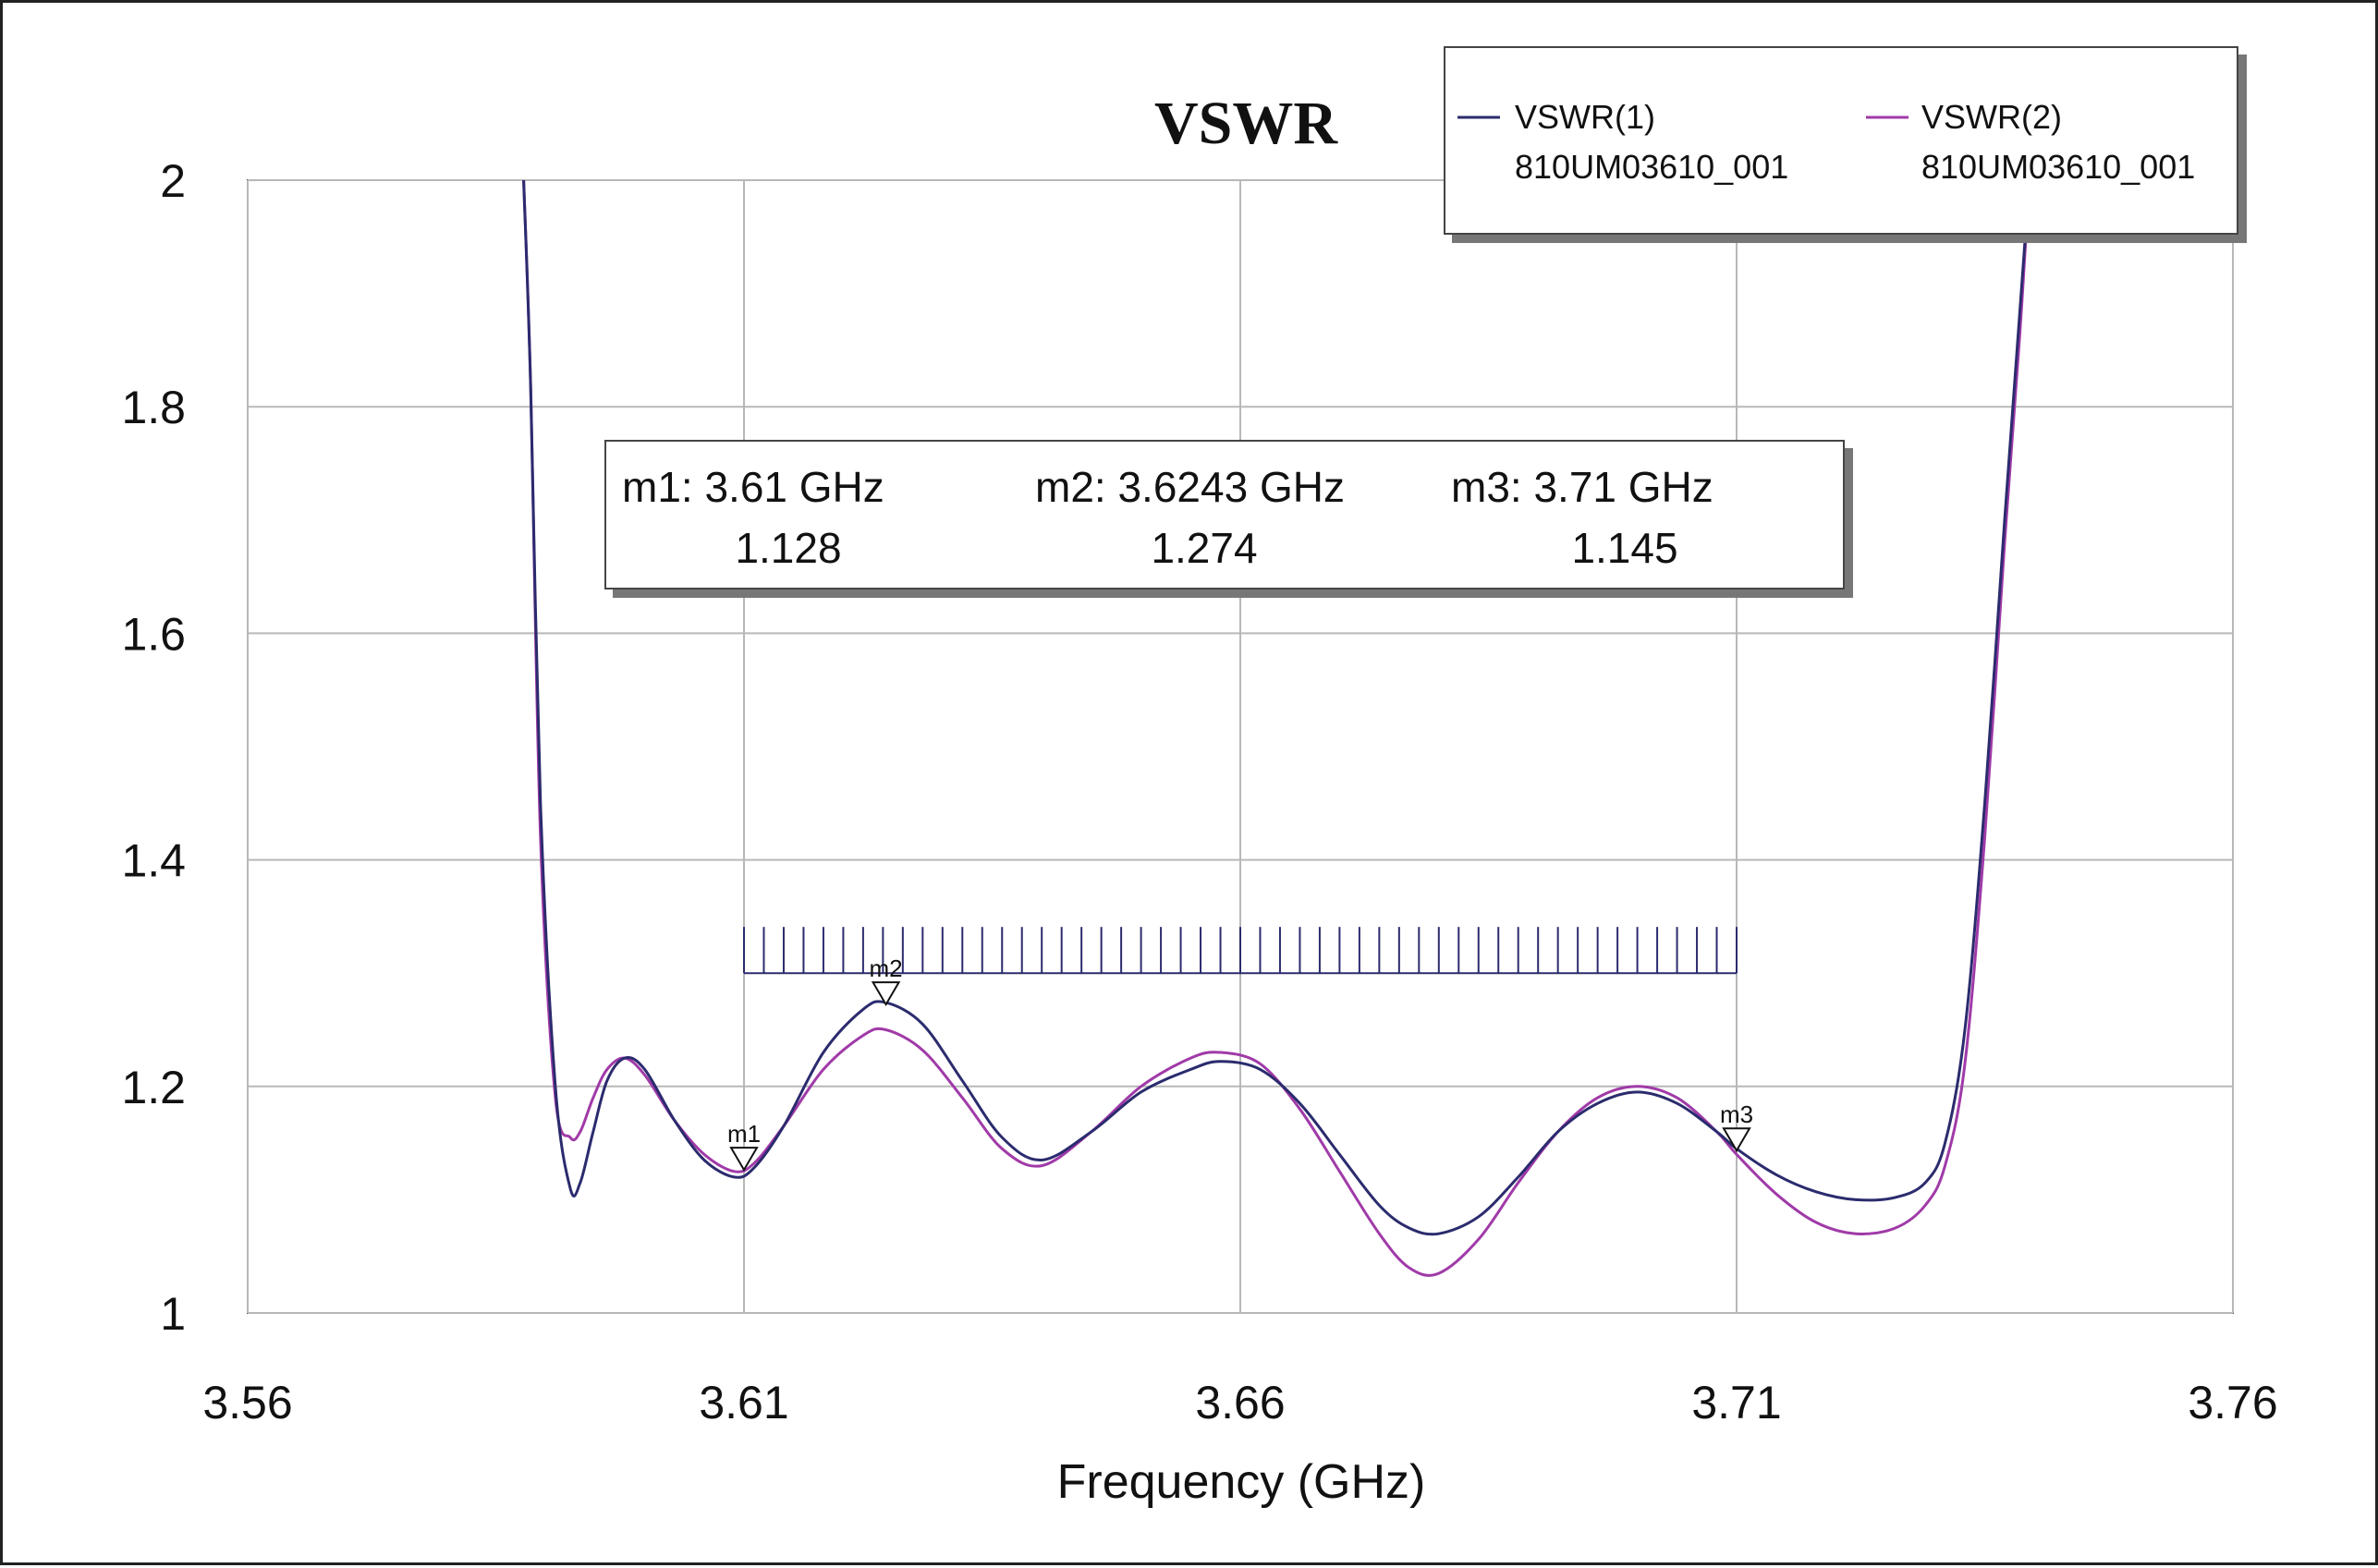  I want to click on marker-m1-tag: m1, so click(744, 1134).